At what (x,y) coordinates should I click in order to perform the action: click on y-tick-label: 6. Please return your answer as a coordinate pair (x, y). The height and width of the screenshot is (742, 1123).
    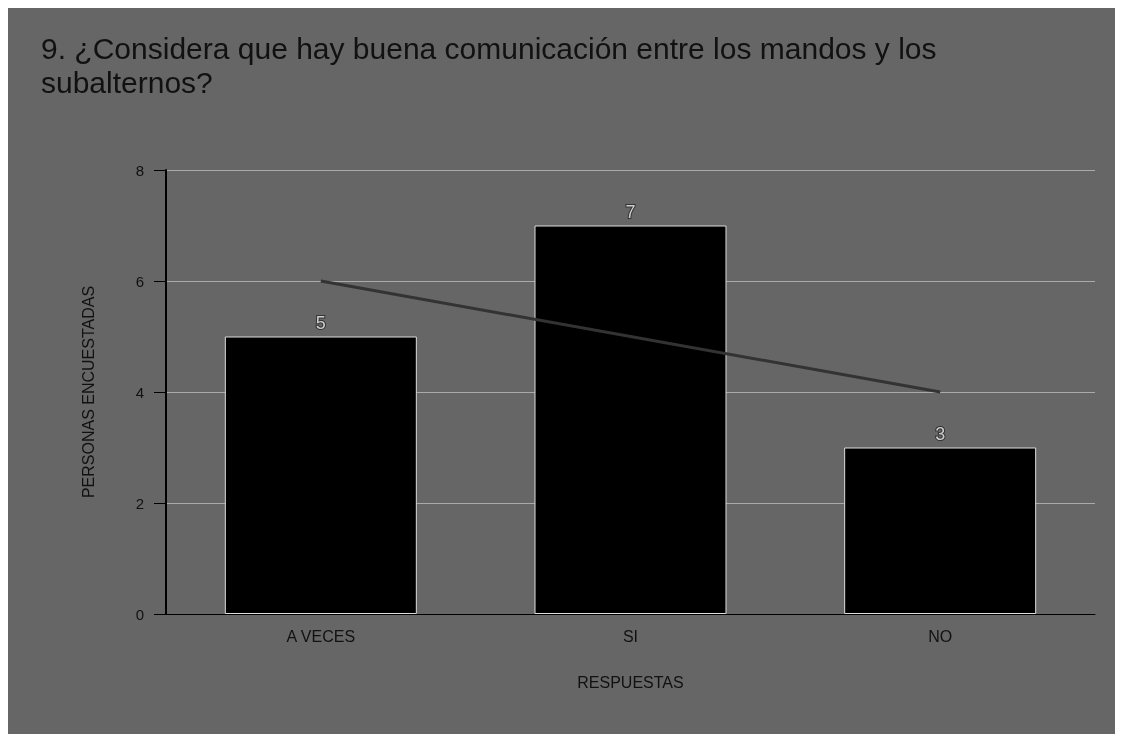
    Looking at the image, I should click on (139, 281).